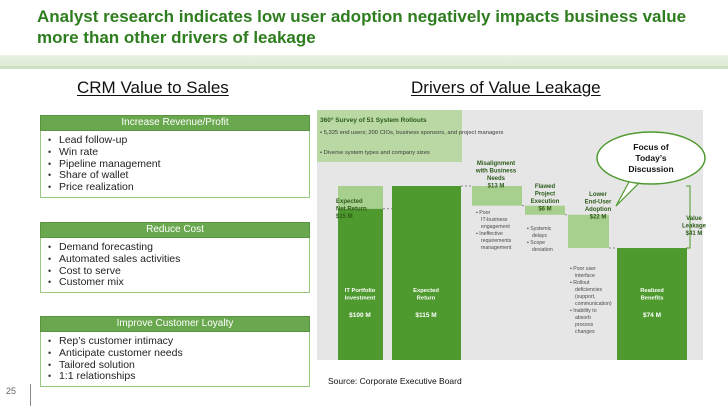 This screenshot has width=728, height=410. Describe the element at coordinates (495, 227) in the screenshot. I see `note-misalignment: engagement` at that location.